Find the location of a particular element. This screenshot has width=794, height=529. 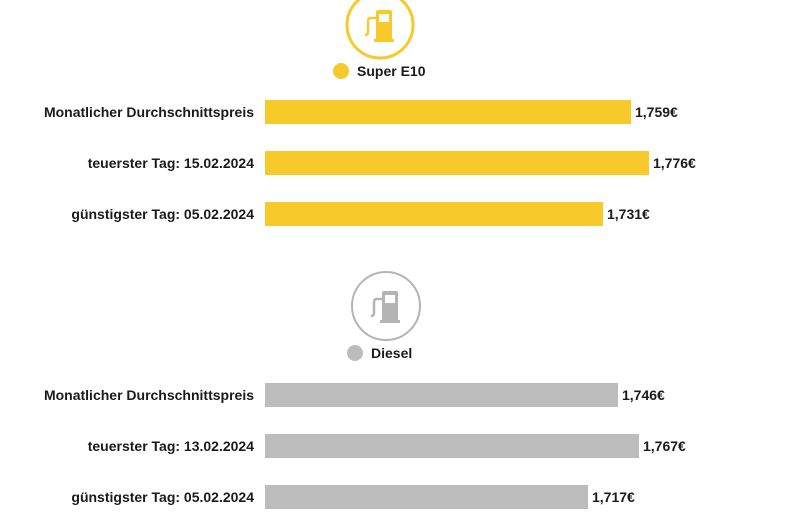

bar-row: Monatlicher Durchschnittspreis 1,759€ is located at coordinates (397, 112).